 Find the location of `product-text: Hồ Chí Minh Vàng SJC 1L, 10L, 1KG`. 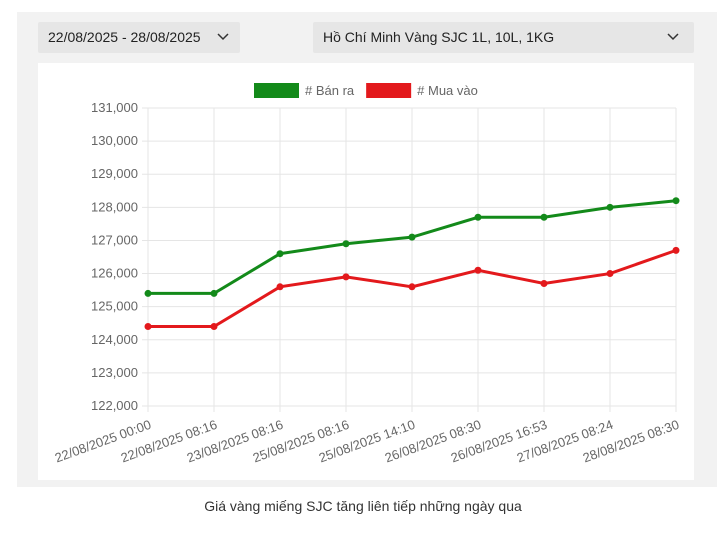

product-text: Hồ Chí Minh Vàng SJC 1L, 10L, 1KG is located at coordinates (439, 37).